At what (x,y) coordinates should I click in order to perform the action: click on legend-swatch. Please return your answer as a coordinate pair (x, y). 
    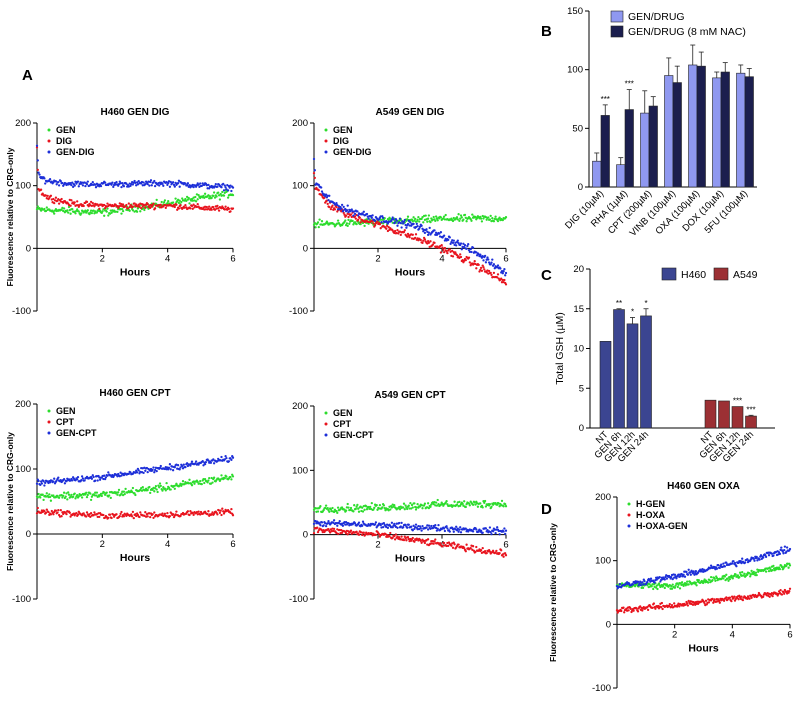
    Looking at the image, I should click on (721, 274).